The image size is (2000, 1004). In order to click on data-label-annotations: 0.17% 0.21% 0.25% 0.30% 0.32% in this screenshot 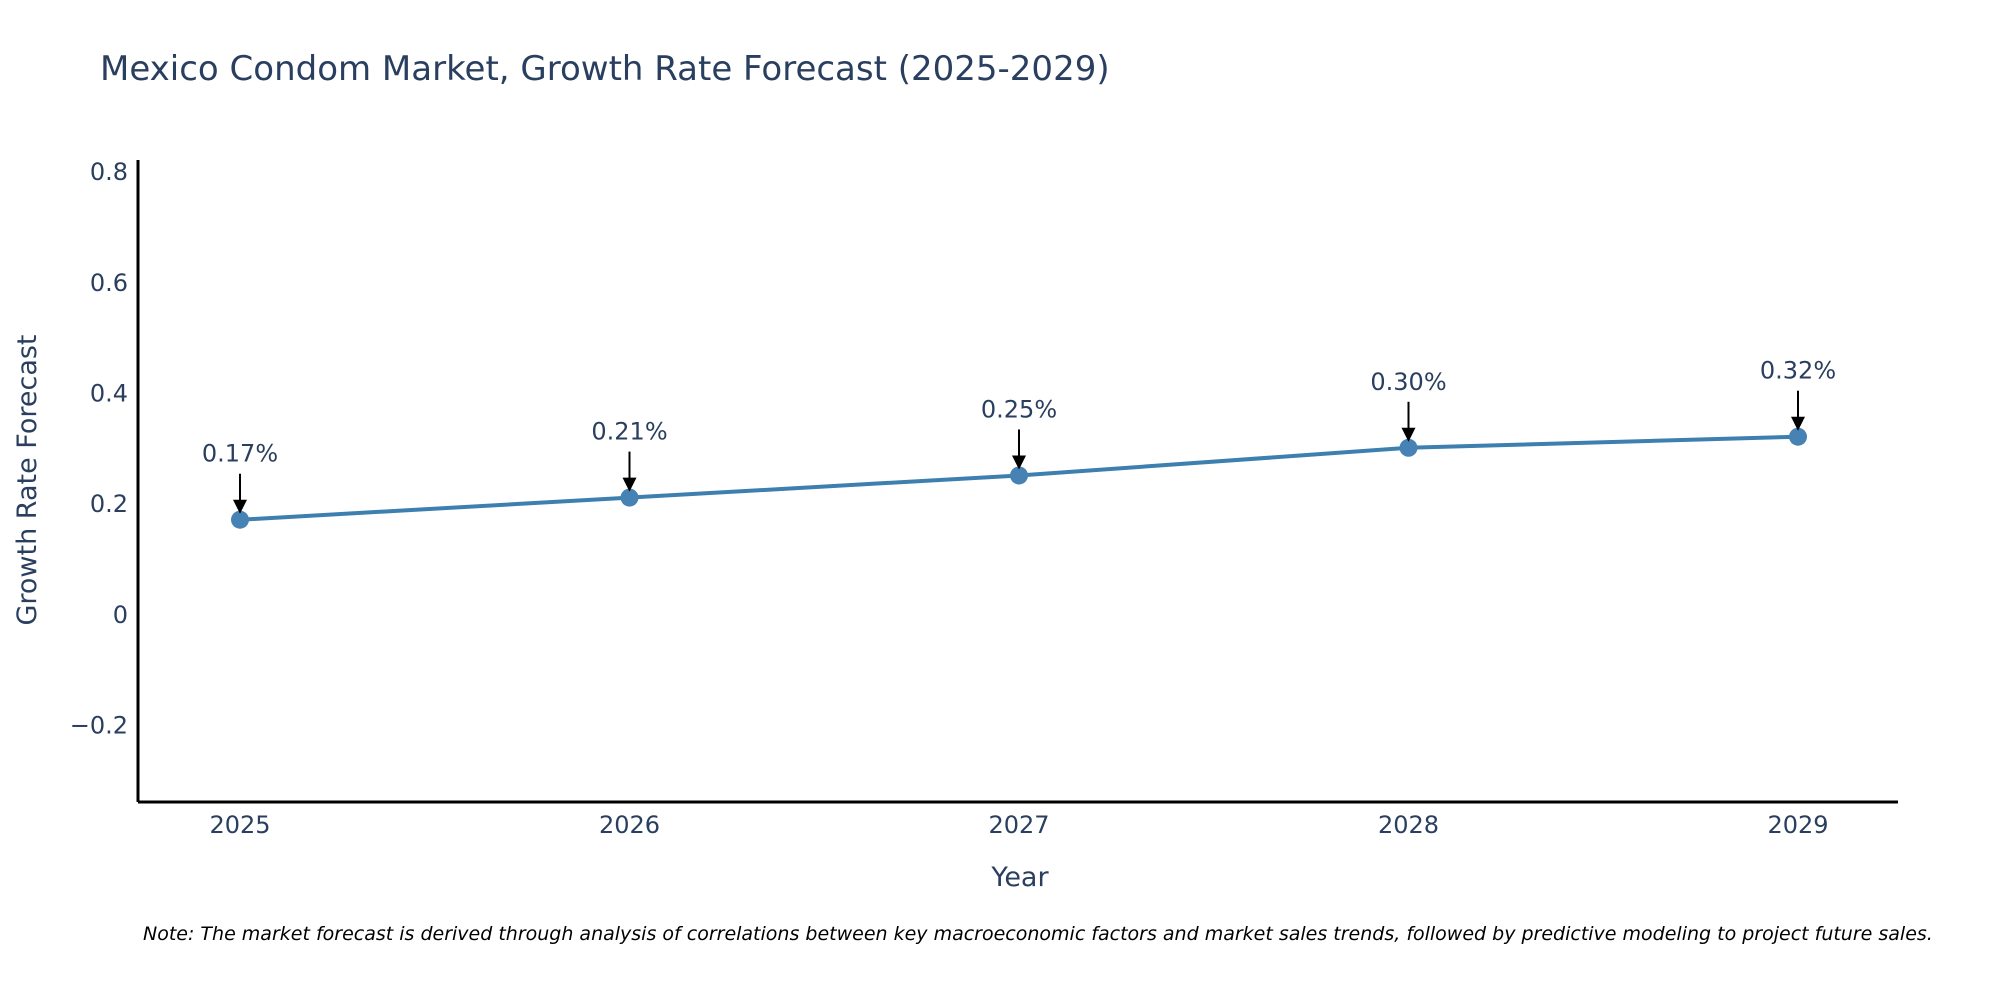, I will do `click(1019, 435)`.